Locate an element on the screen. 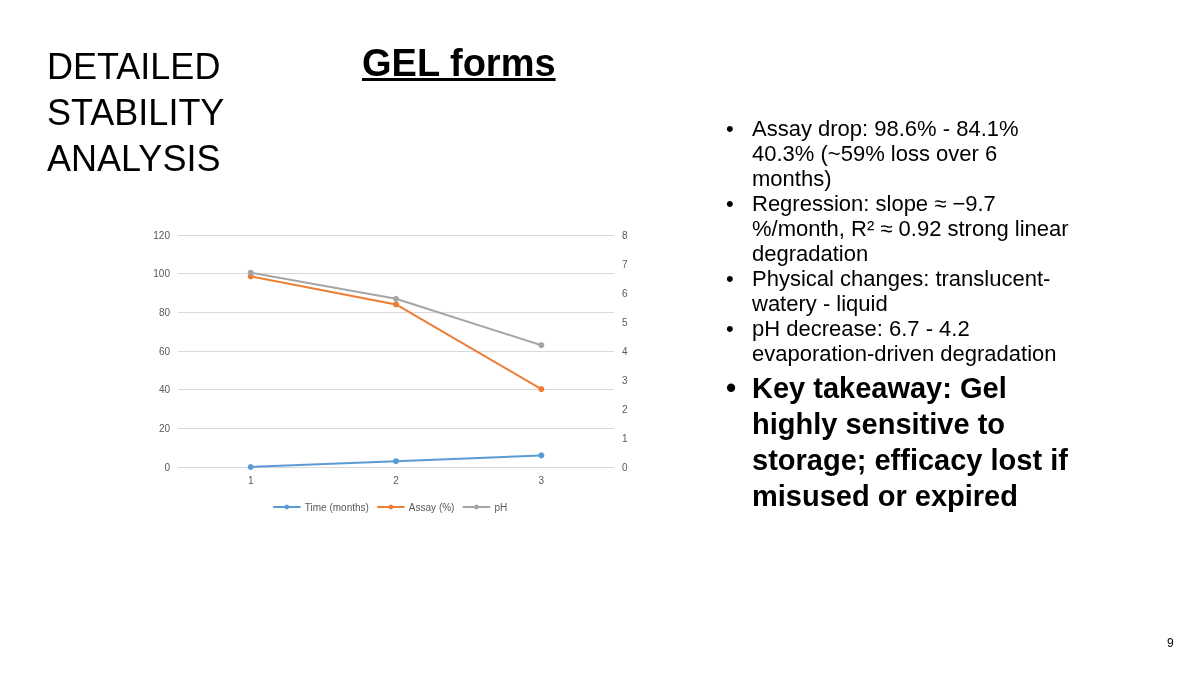 This screenshot has width=1200, height=675. y2-tick-label: 5 is located at coordinates (625, 322).